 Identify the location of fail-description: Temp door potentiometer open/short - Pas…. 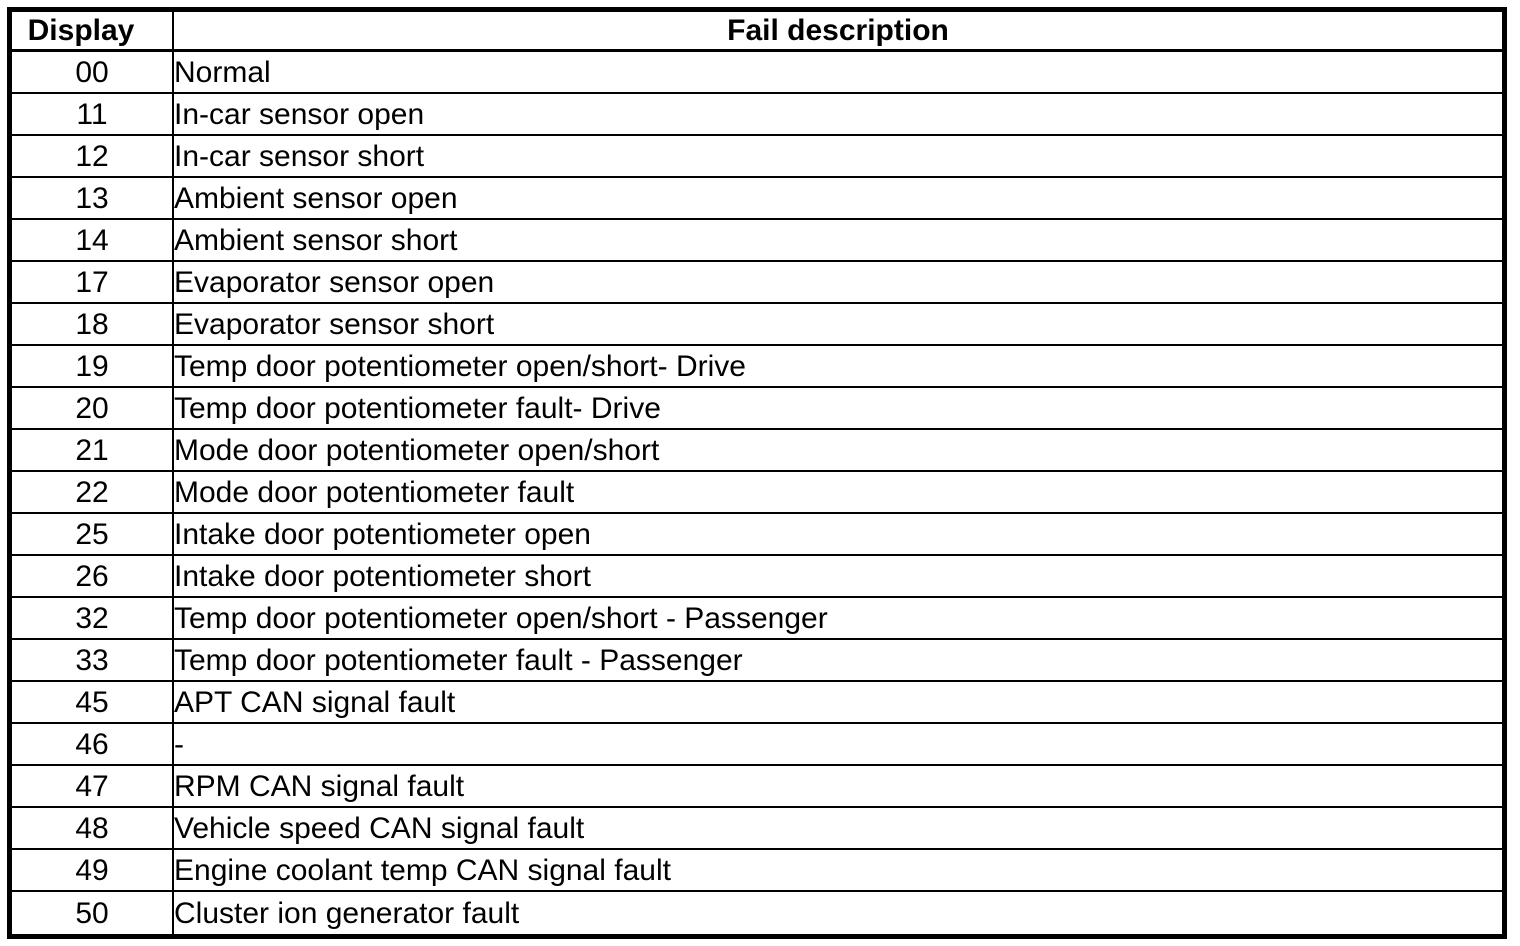
(837, 619).